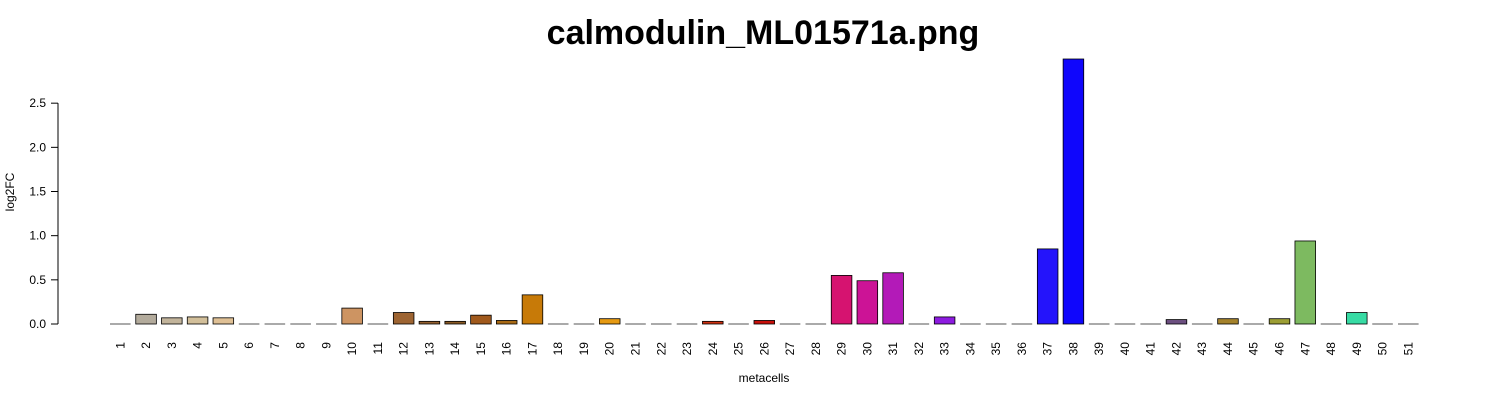 The image size is (1500, 400). Describe the element at coordinates (1331, 349) in the screenshot. I see `x-tick-label: 48` at that location.